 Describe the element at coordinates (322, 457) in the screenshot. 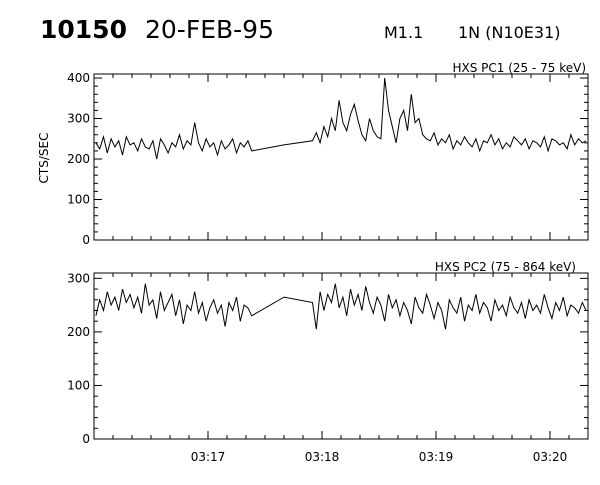

I see `x-tick-label: 03:18` at that location.